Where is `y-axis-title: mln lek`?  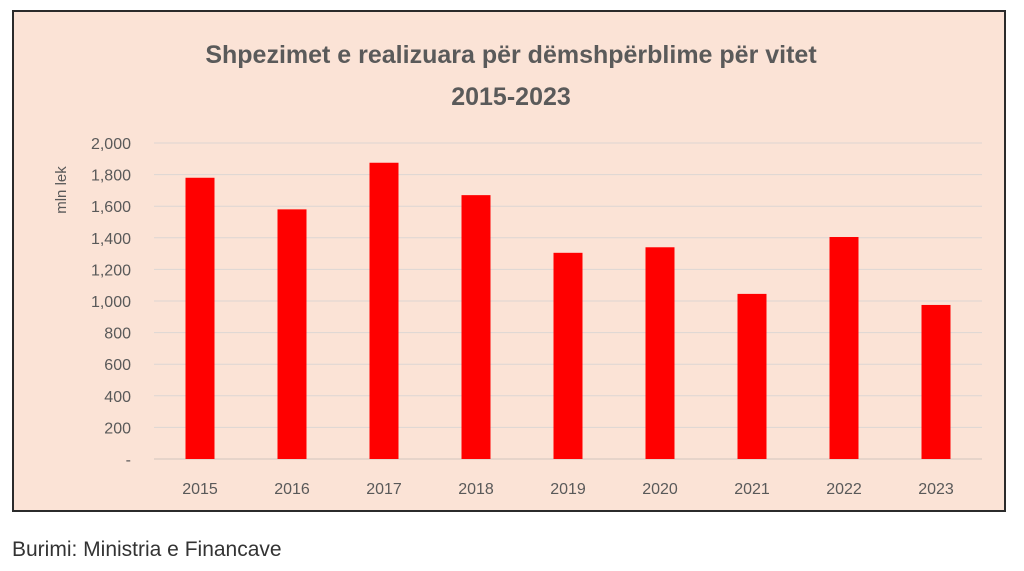
y-axis-title: mln lek is located at coordinates (61, 190).